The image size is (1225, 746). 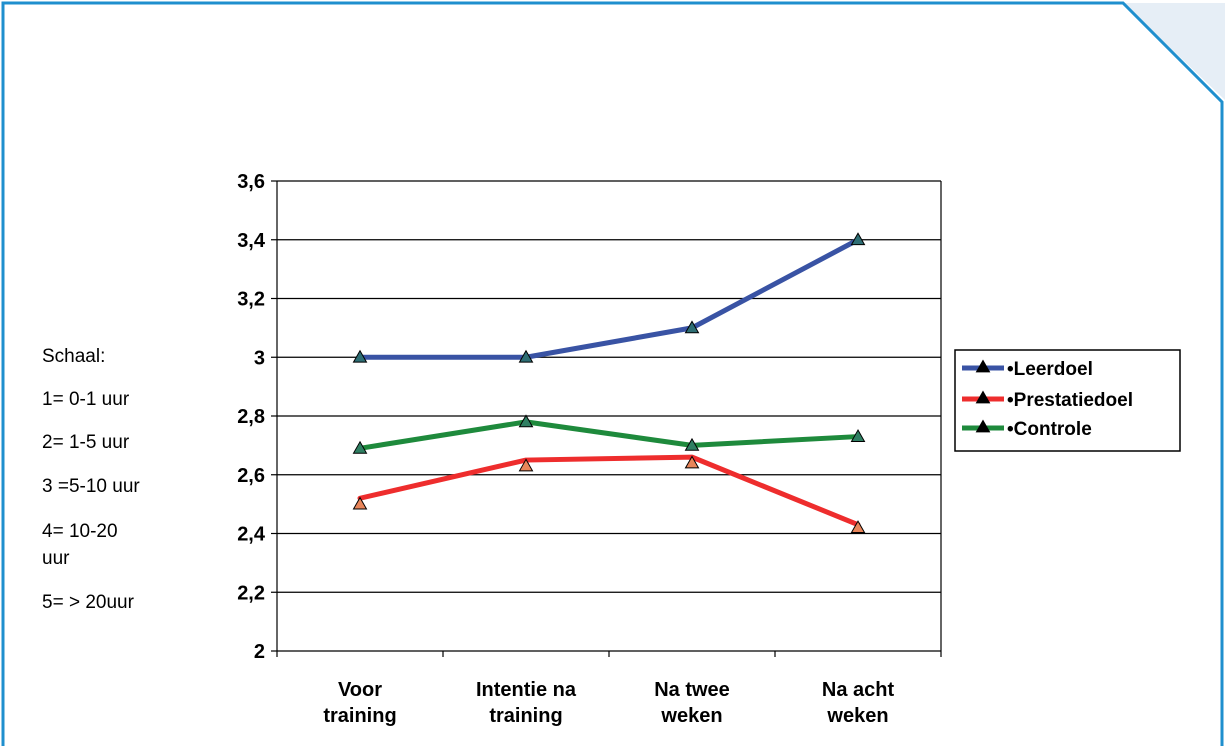 I want to click on y-tick-label: 2,2, so click(x=251, y=593).